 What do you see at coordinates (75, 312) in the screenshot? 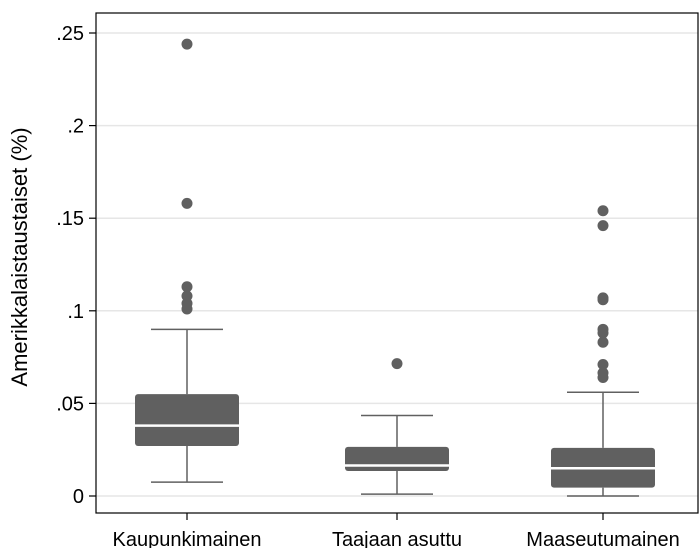
I see `y-tick-label: .1` at bounding box center [75, 312].